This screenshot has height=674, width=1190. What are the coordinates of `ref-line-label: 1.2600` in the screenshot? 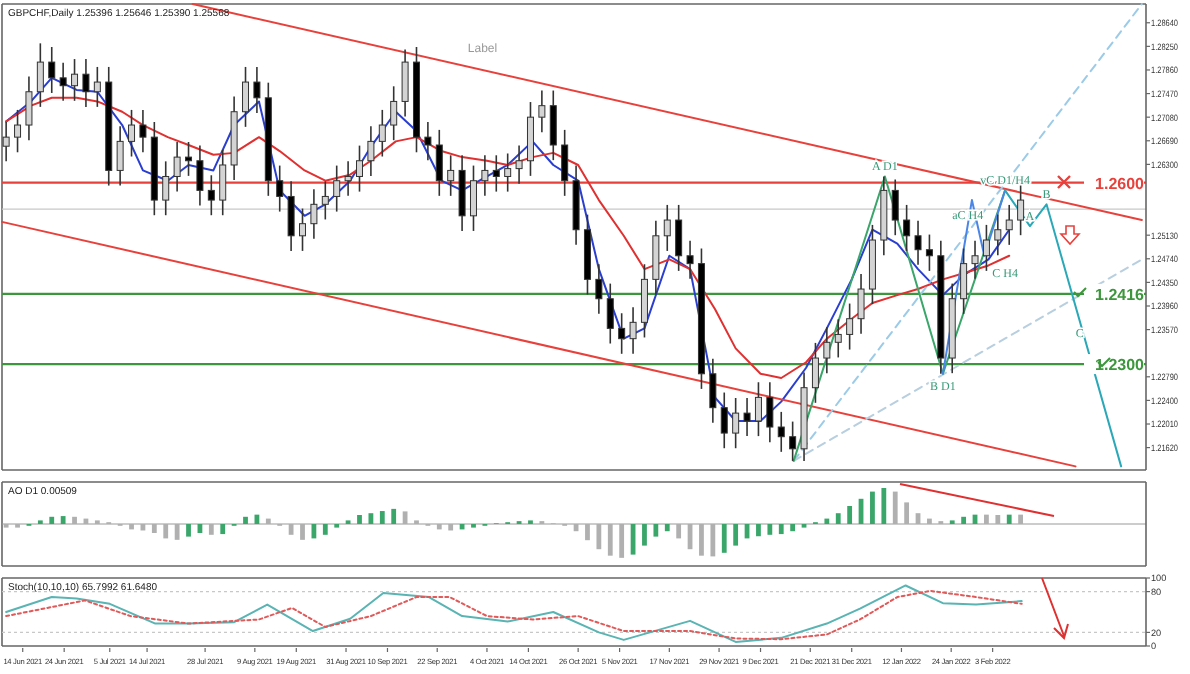 It's located at (1120, 183).